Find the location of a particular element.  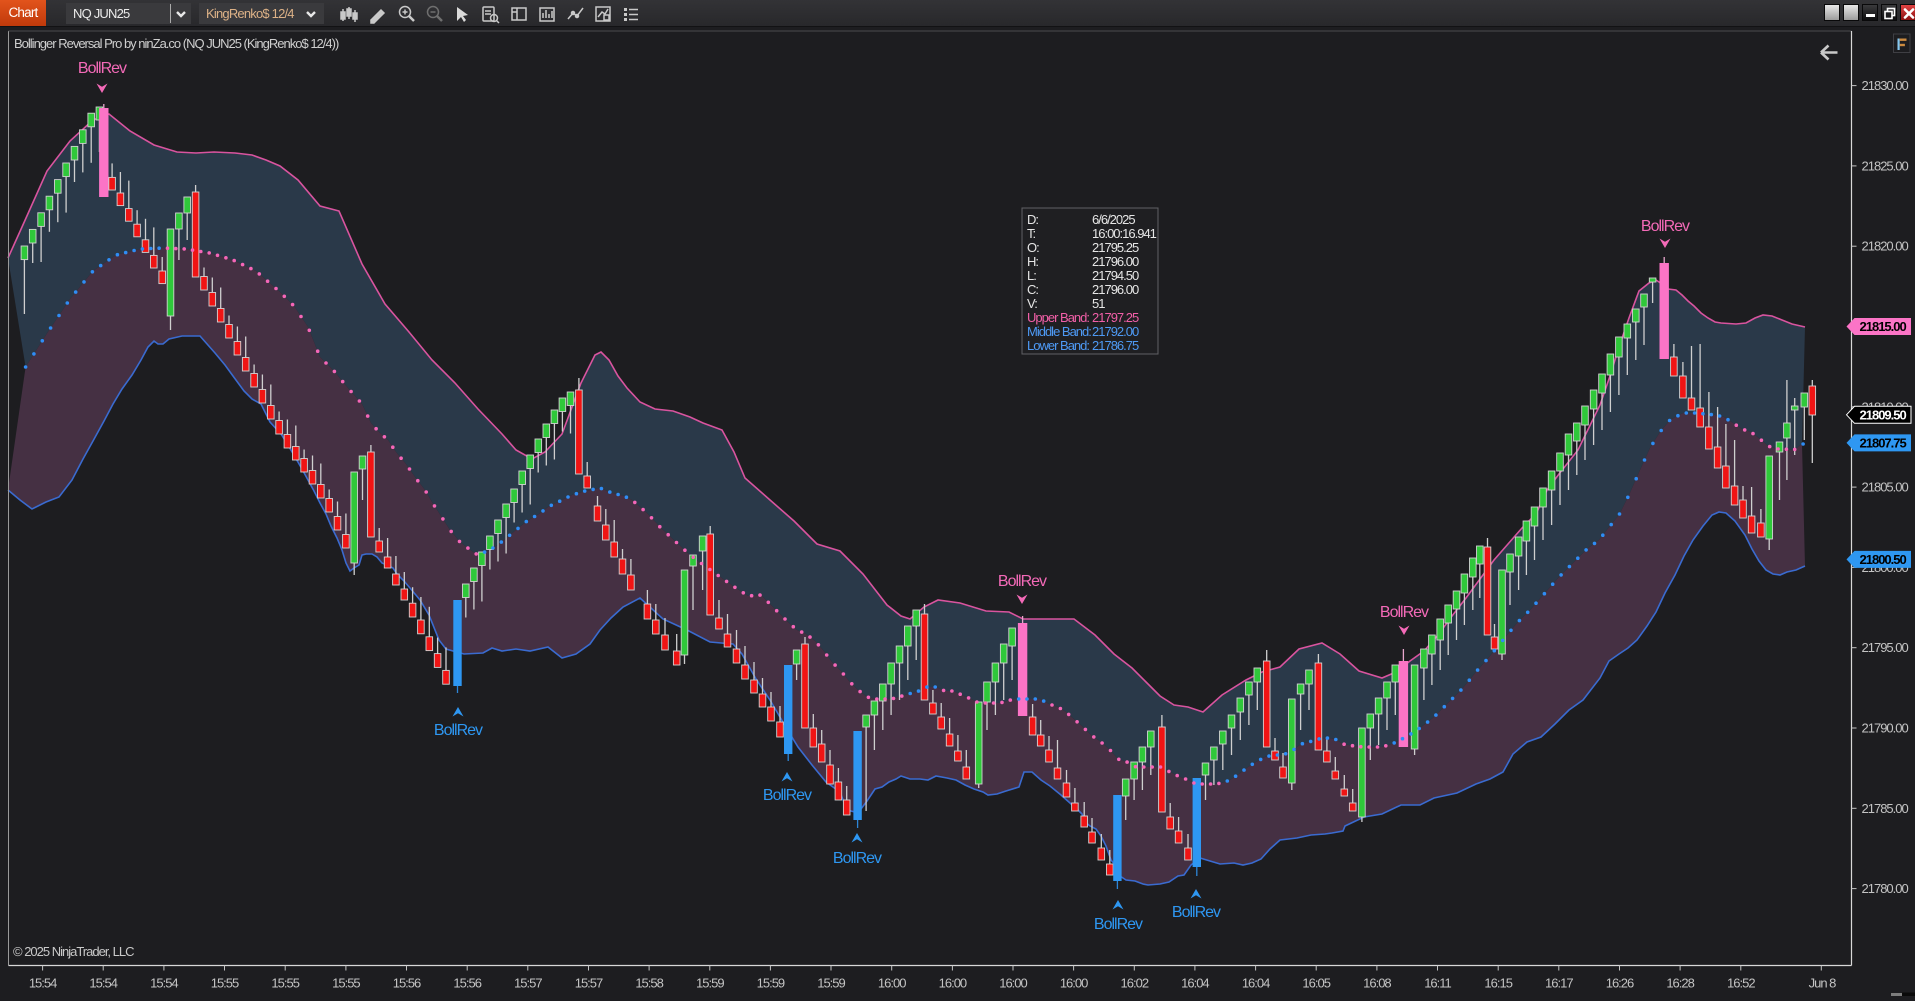

svg-text: 21795.00 is located at coordinates (1885, 647).